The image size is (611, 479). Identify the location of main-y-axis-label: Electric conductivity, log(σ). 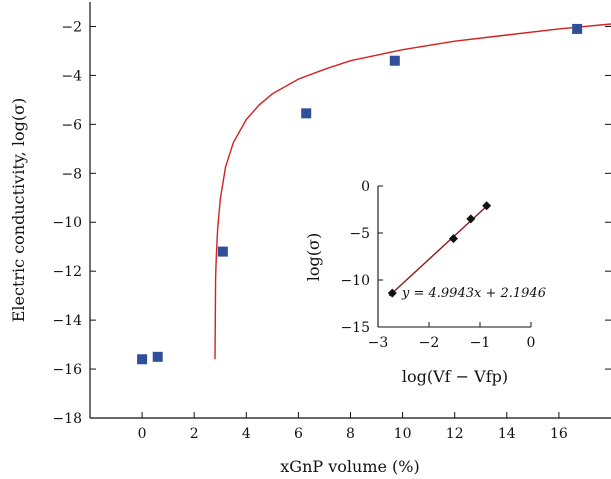
(18, 210).